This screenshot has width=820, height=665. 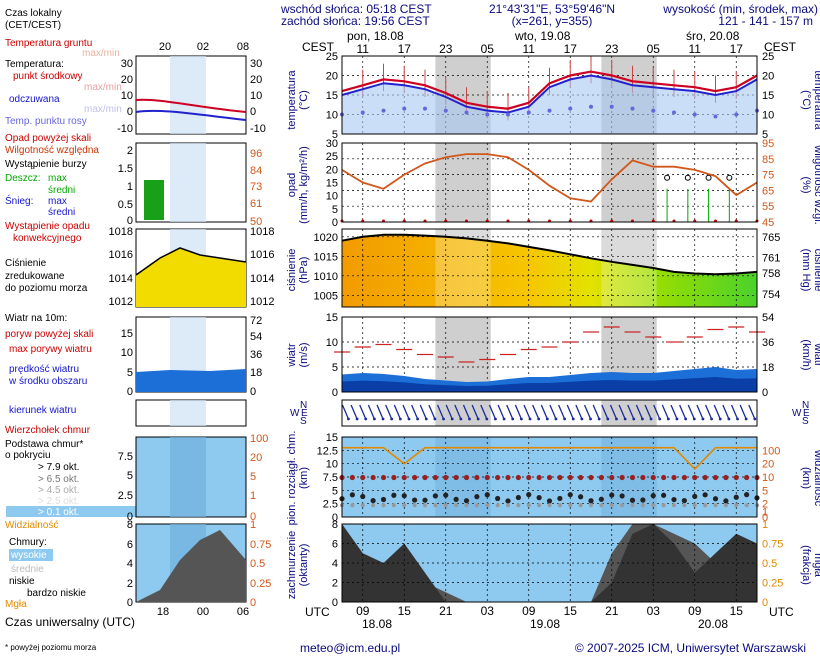 What do you see at coordinates (327, 478) in the screenshot?
I see `cloud_visibility-left-ticks: 02.5 57.510 12.515` at bounding box center [327, 478].